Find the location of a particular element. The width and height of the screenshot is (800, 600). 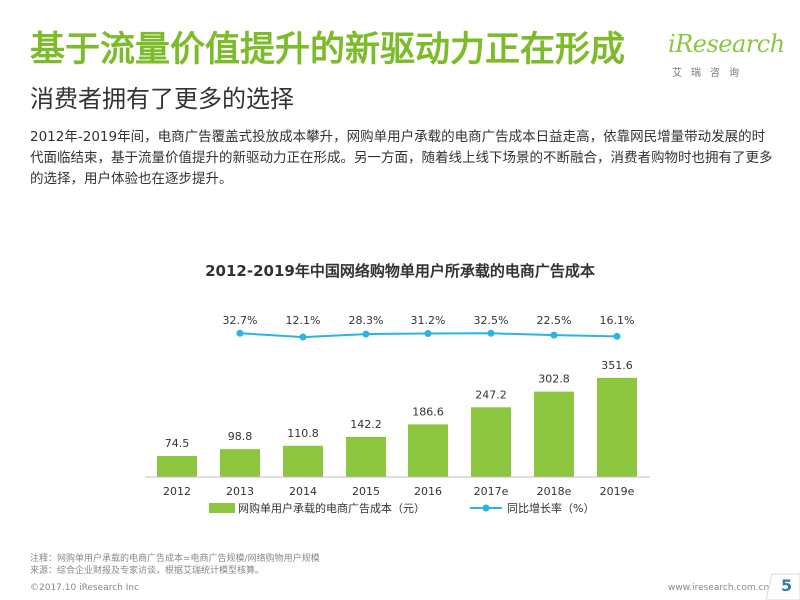

page-subtitle: 消费者拥有了更多的选择 is located at coordinates (162, 99).